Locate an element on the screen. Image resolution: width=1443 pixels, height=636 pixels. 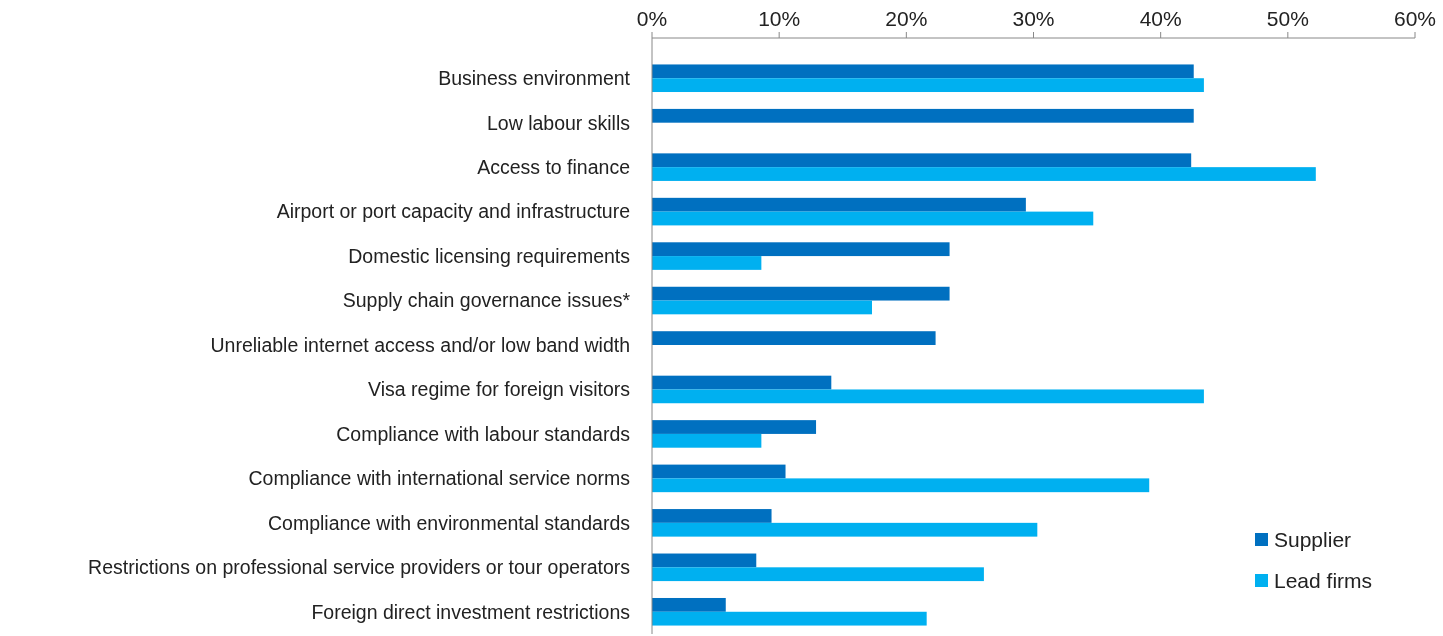
x-tick-label: 20% is located at coordinates (906, 18).